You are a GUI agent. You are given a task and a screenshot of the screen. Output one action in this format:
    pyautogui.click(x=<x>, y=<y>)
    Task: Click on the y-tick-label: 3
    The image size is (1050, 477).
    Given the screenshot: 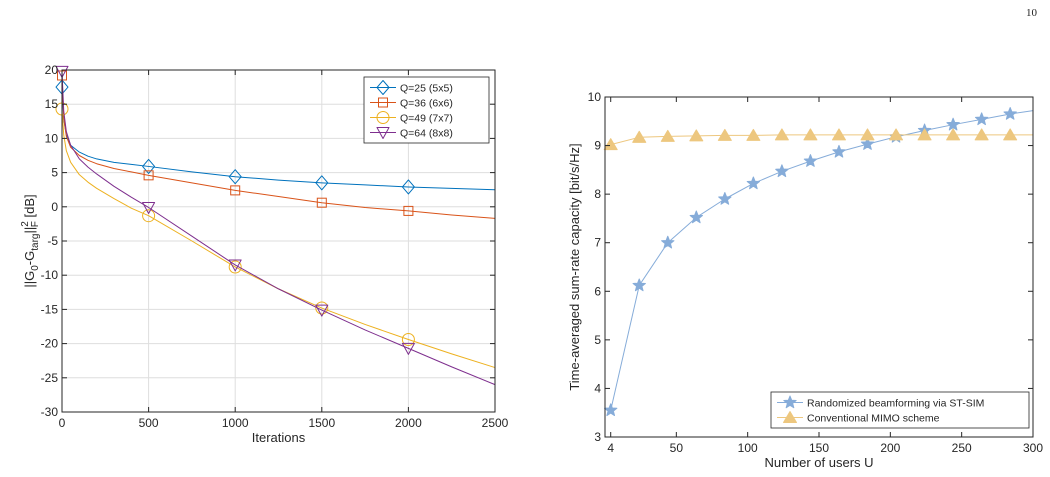 What is the action you would take?
    pyautogui.click(x=597, y=437)
    